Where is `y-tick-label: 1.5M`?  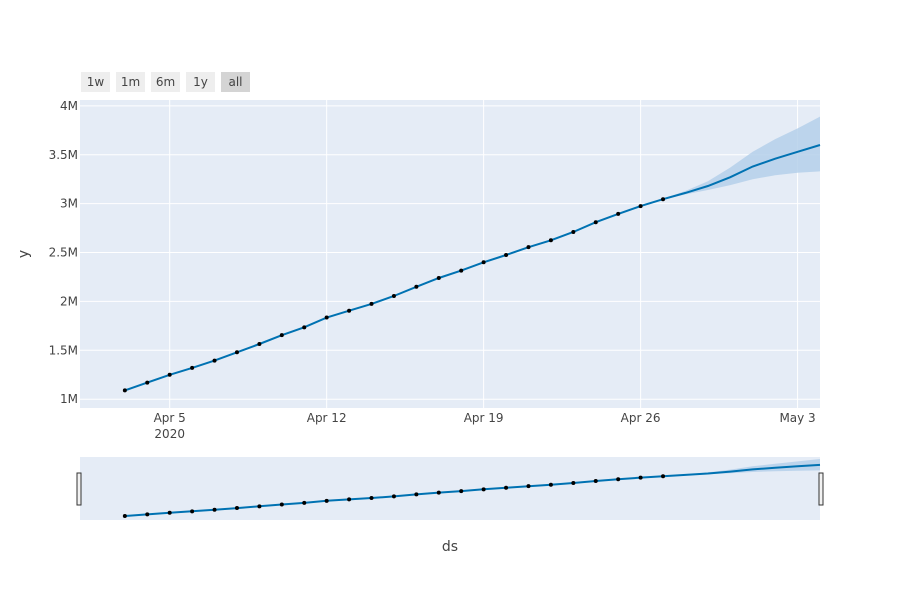 y-tick-label: 1.5M is located at coordinates (63, 350).